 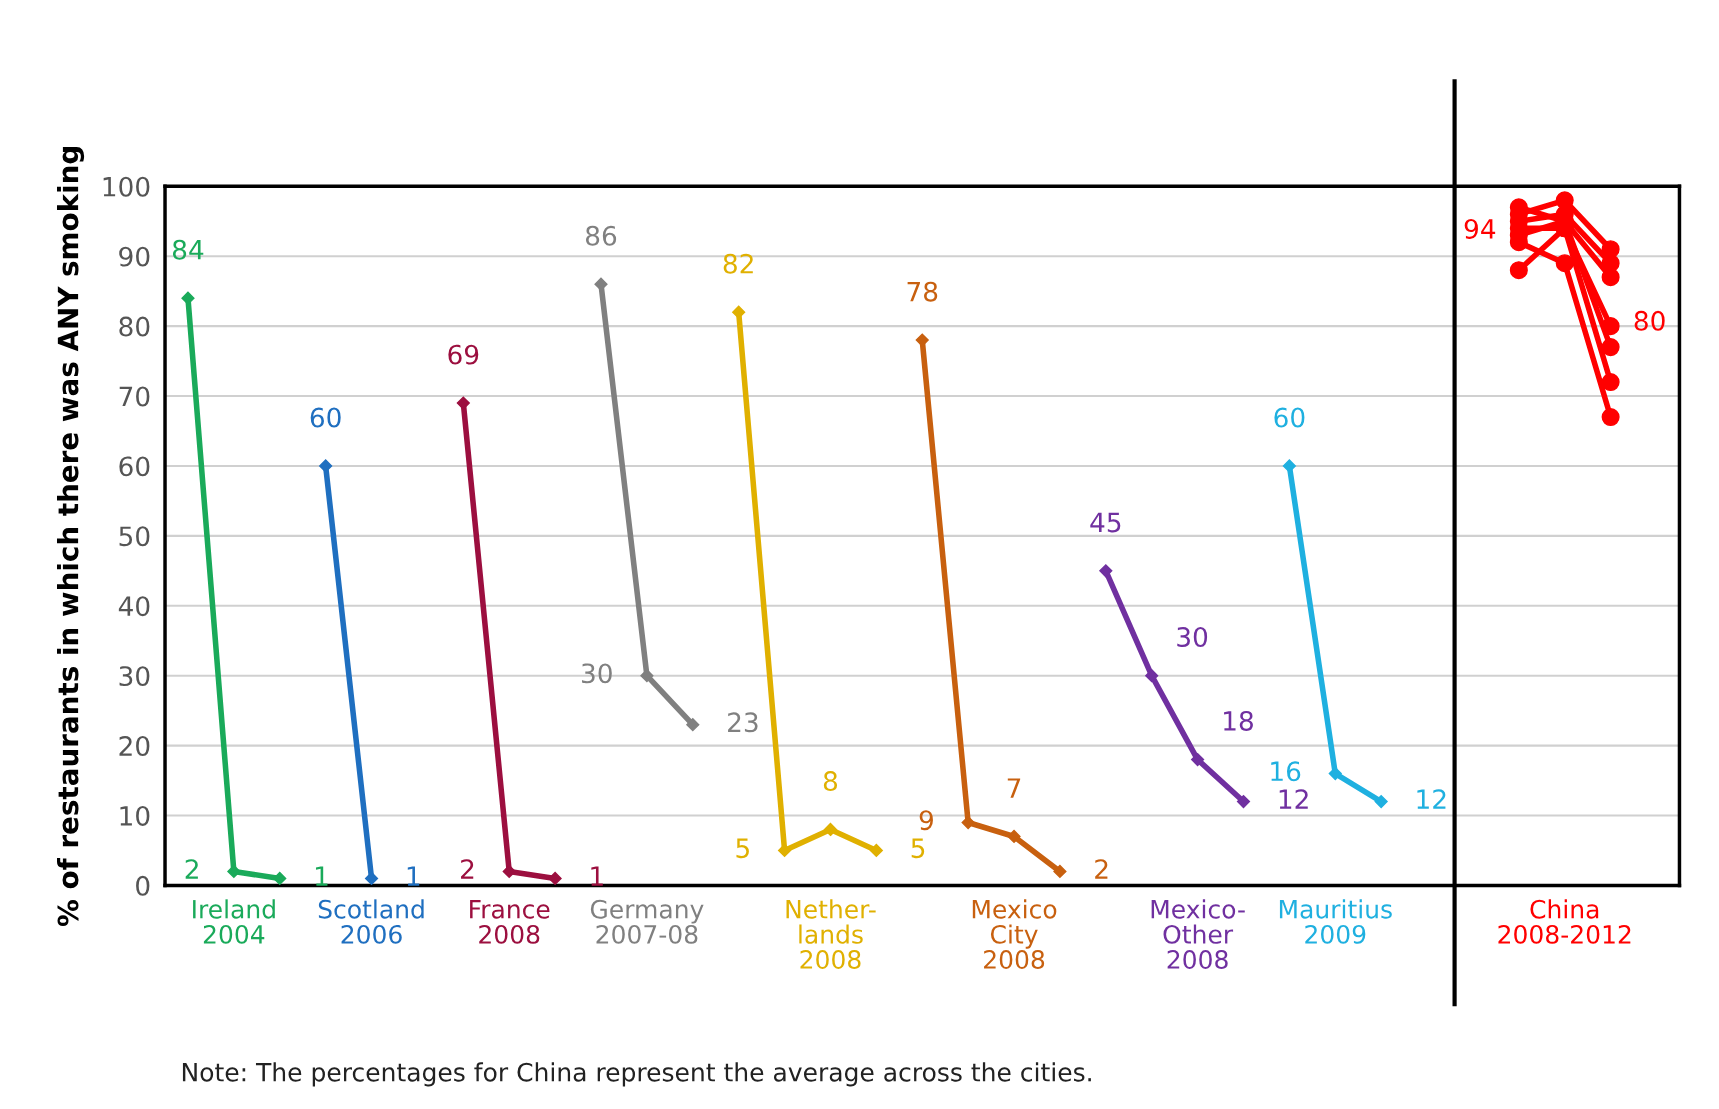 What do you see at coordinates (1105, 522) in the screenshot?
I see `data-label: 45` at bounding box center [1105, 522].